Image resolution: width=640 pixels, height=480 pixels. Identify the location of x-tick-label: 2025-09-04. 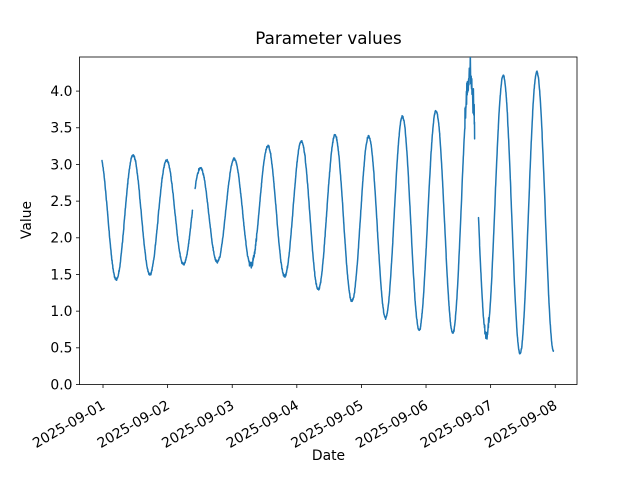
(263, 425).